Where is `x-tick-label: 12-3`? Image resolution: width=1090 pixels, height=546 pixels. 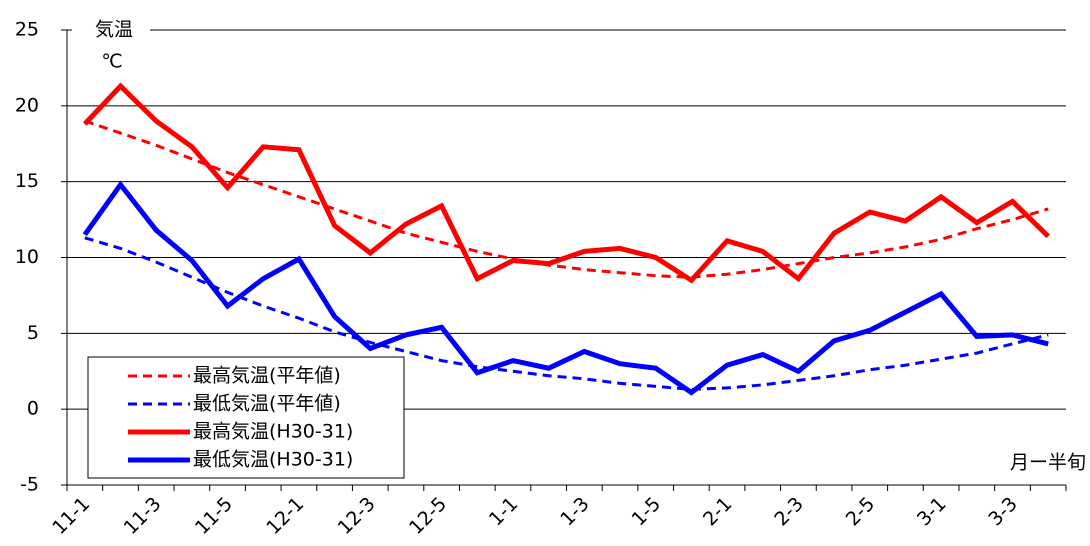 x-tick-label: 12-3 is located at coordinates (357, 516).